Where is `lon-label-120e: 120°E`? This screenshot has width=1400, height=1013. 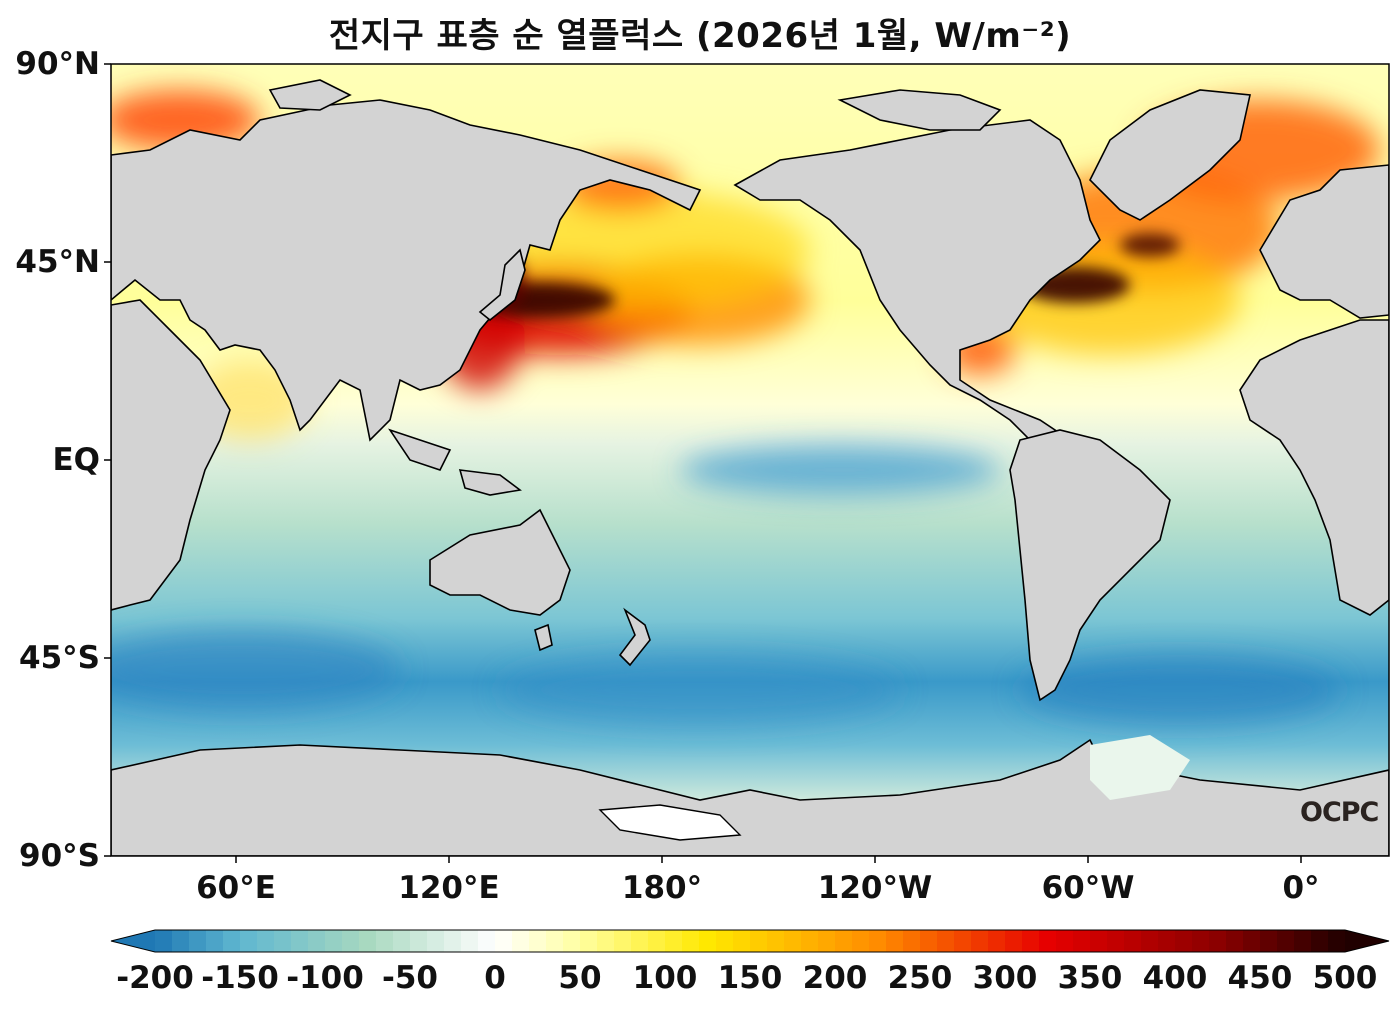 lon-label-120e: 120°E is located at coordinates (449, 888).